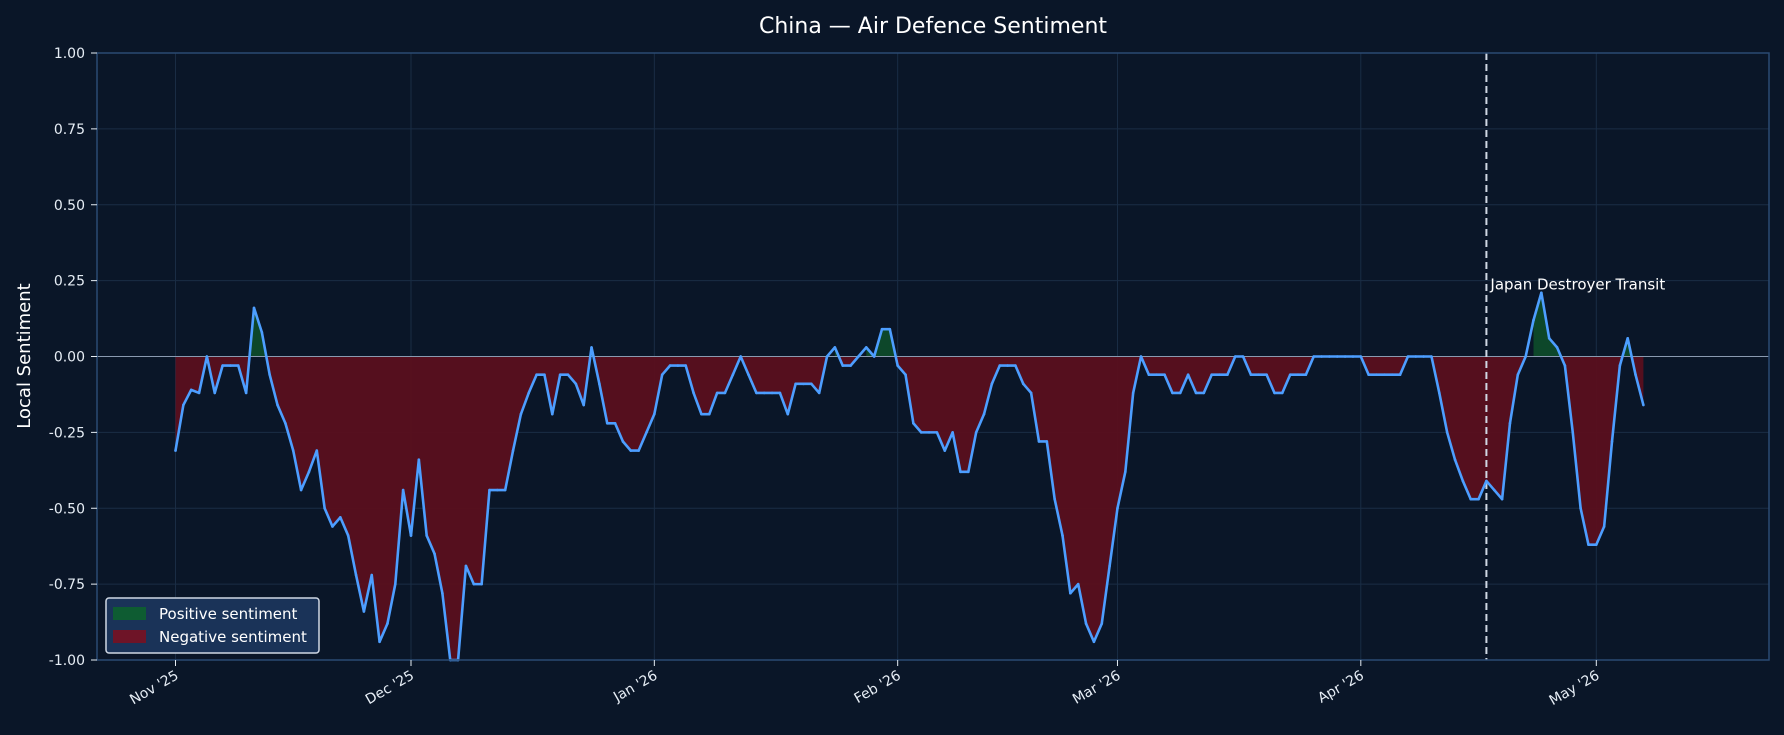 Image resolution: width=1784 pixels, height=735 pixels. I want to click on event-marker: Japan Destroyer Transit, so click(1575, 356).